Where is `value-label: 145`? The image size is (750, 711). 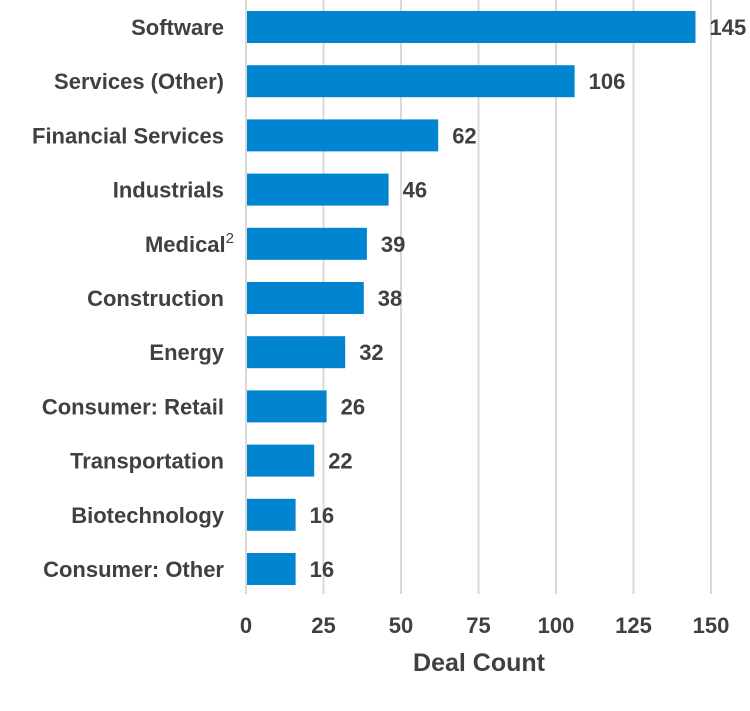 value-label: 145 is located at coordinates (728, 27).